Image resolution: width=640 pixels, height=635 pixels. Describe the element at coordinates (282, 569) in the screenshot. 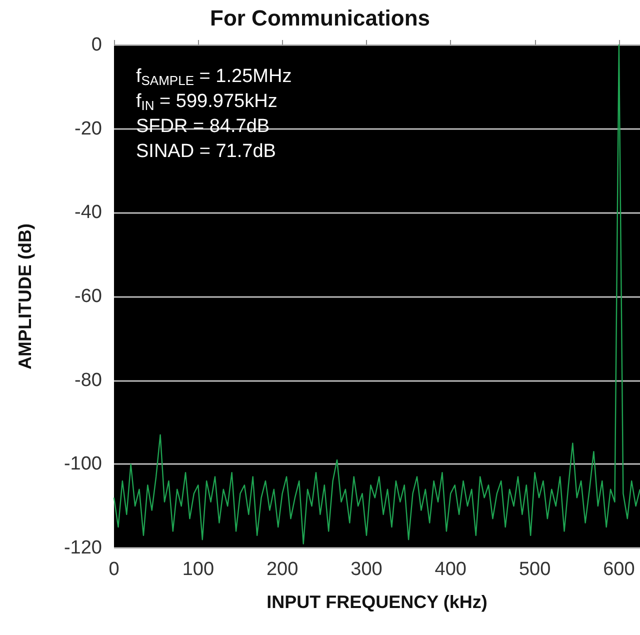

I see `x-tick-label: 200` at that location.